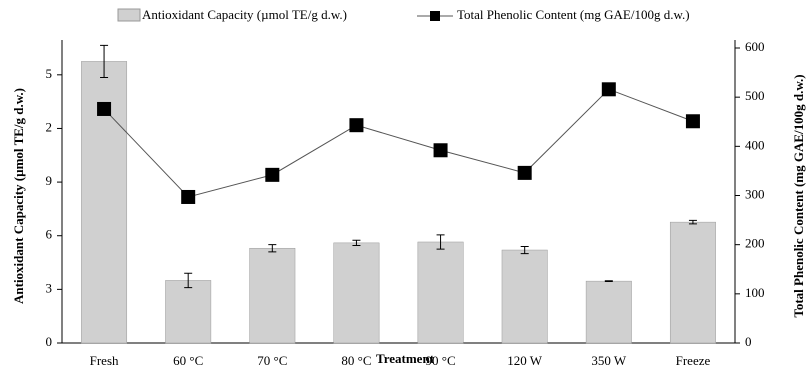 The width and height of the screenshot is (809, 369). What do you see at coordinates (755, 46) in the screenshot?
I see `y2-tick-label: 600` at bounding box center [755, 46].